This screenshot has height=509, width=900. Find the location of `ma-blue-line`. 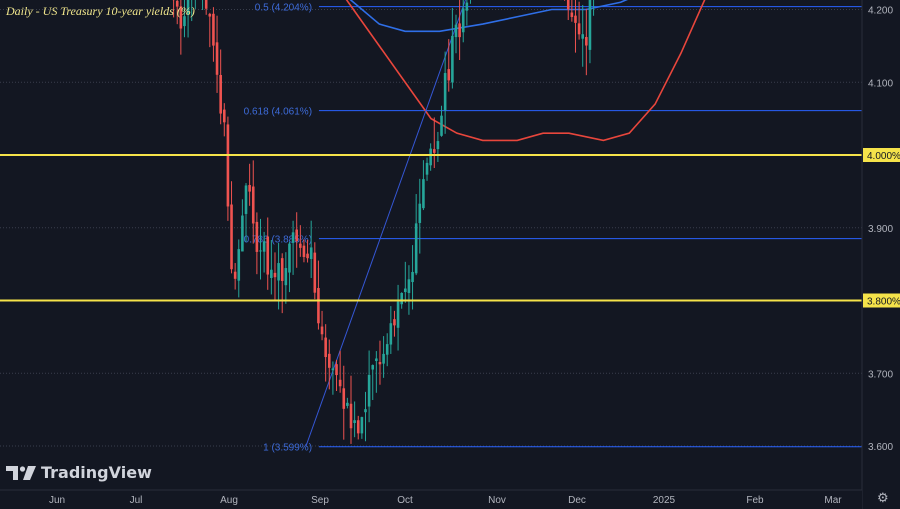

ma-blue-line is located at coordinates (488, 16).